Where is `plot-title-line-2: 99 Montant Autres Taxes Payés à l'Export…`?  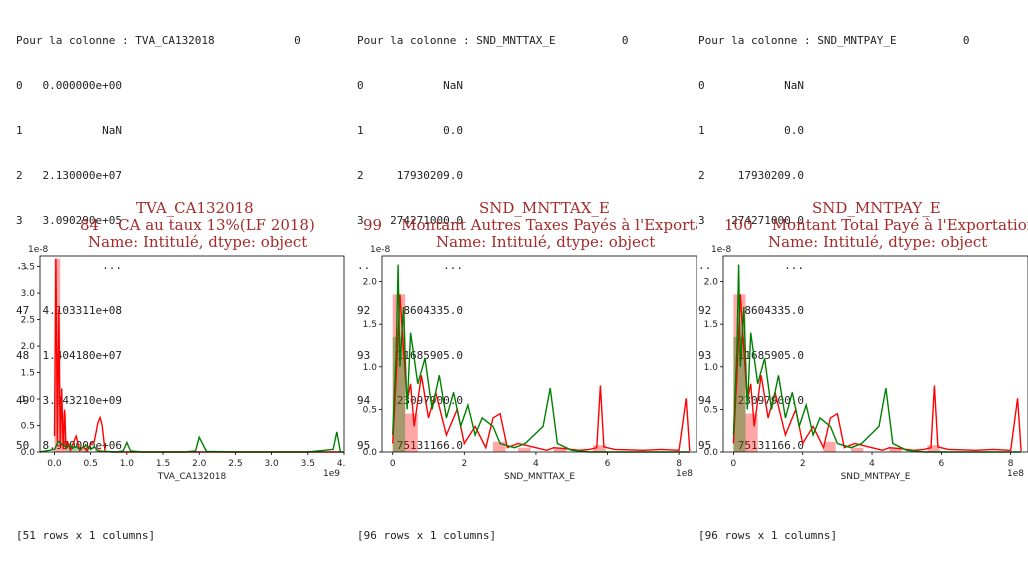 plot-title-line-2: 99 Montant Autres Taxes Payés à l'Export… is located at coordinates (530, 225).